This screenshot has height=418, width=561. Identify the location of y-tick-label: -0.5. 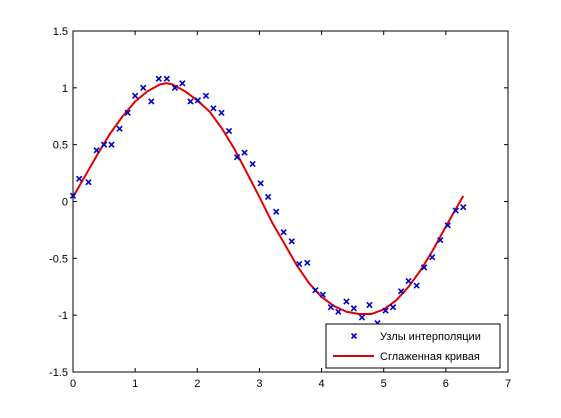
(58, 259).